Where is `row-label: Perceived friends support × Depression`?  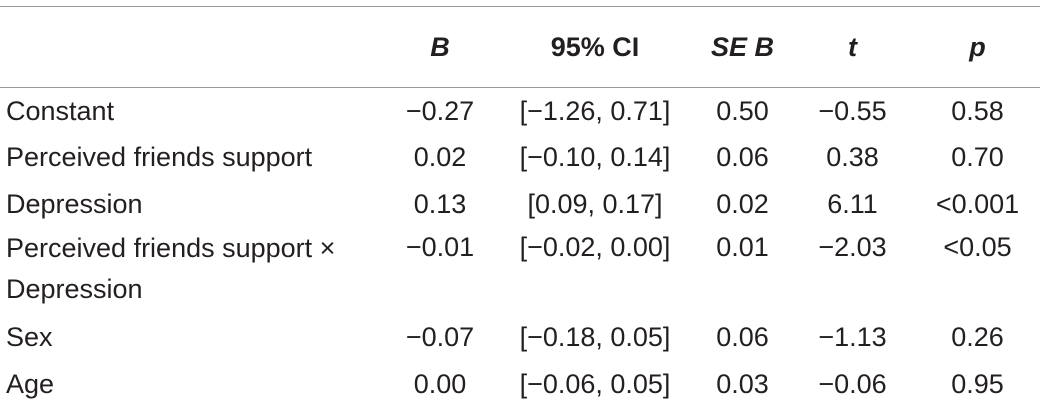
row-label: Perceived friends support × Depression is located at coordinates (171, 268).